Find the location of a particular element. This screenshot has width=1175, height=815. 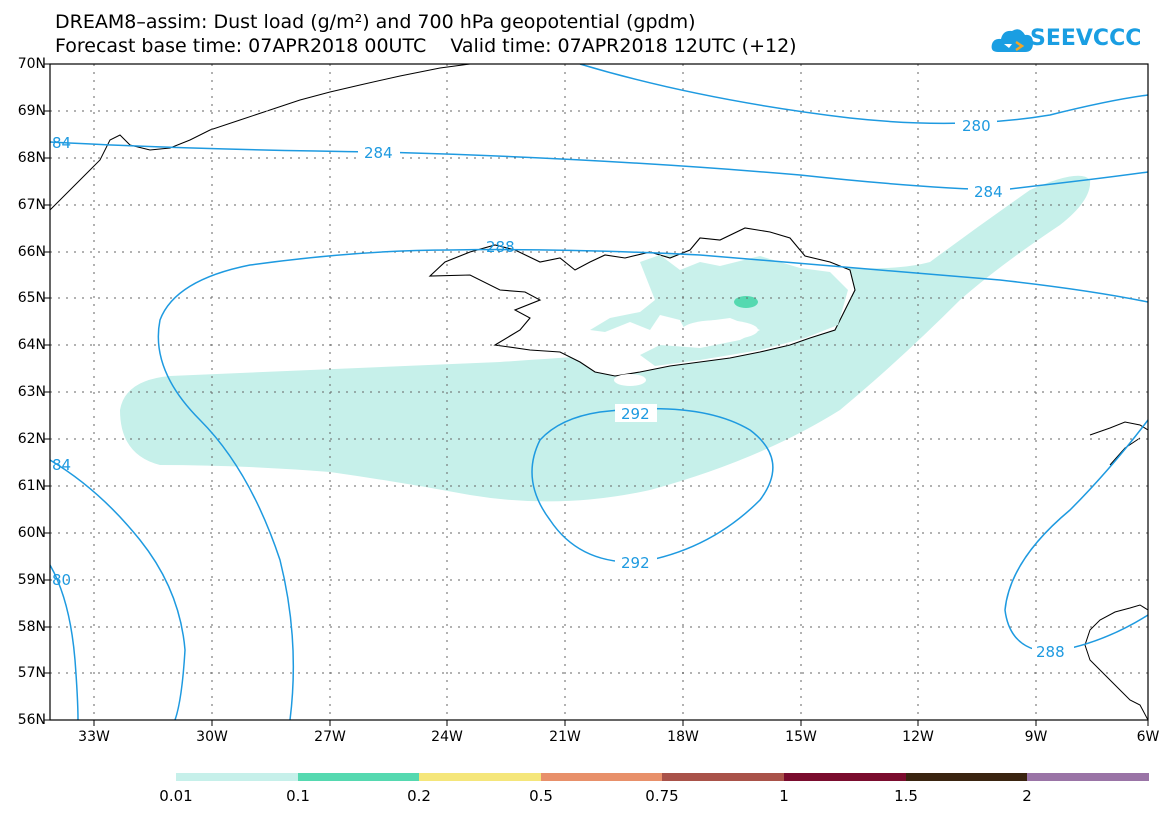

lon-label: 18W is located at coordinates (683, 737).